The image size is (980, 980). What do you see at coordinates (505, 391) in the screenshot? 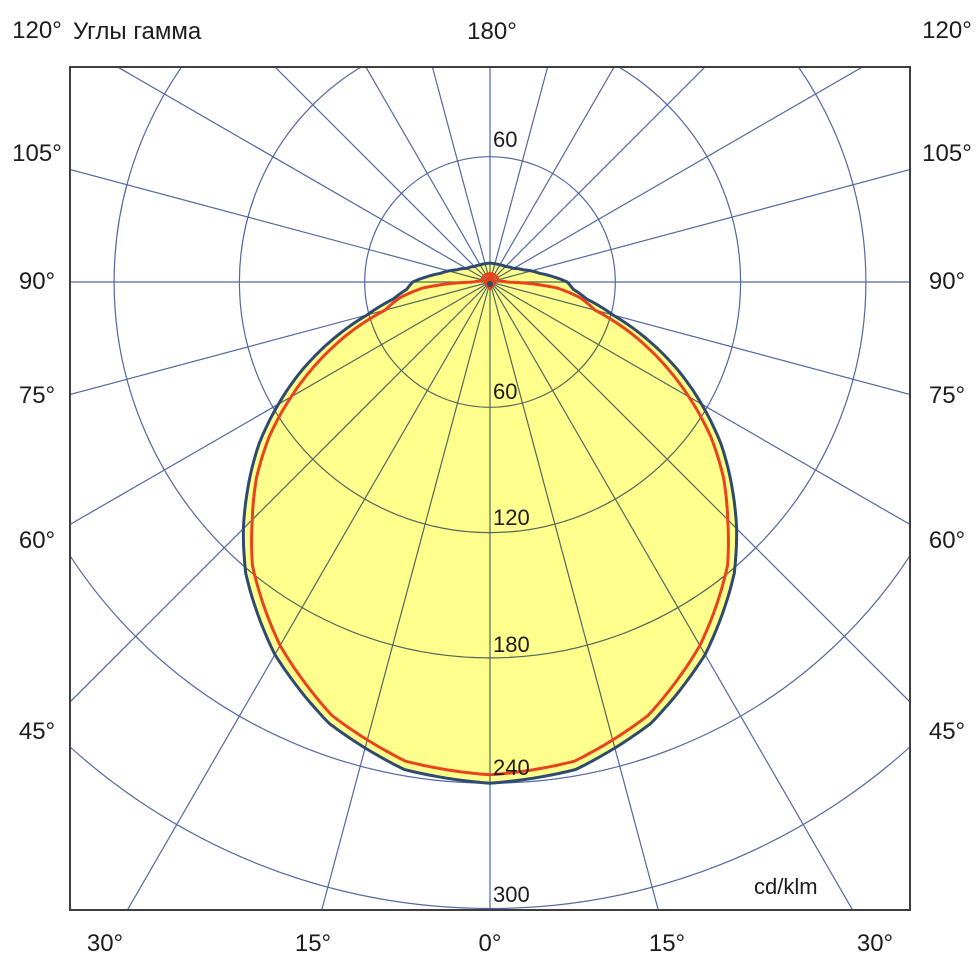
I see `intensity-tick-label-60: 60` at bounding box center [505, 391].